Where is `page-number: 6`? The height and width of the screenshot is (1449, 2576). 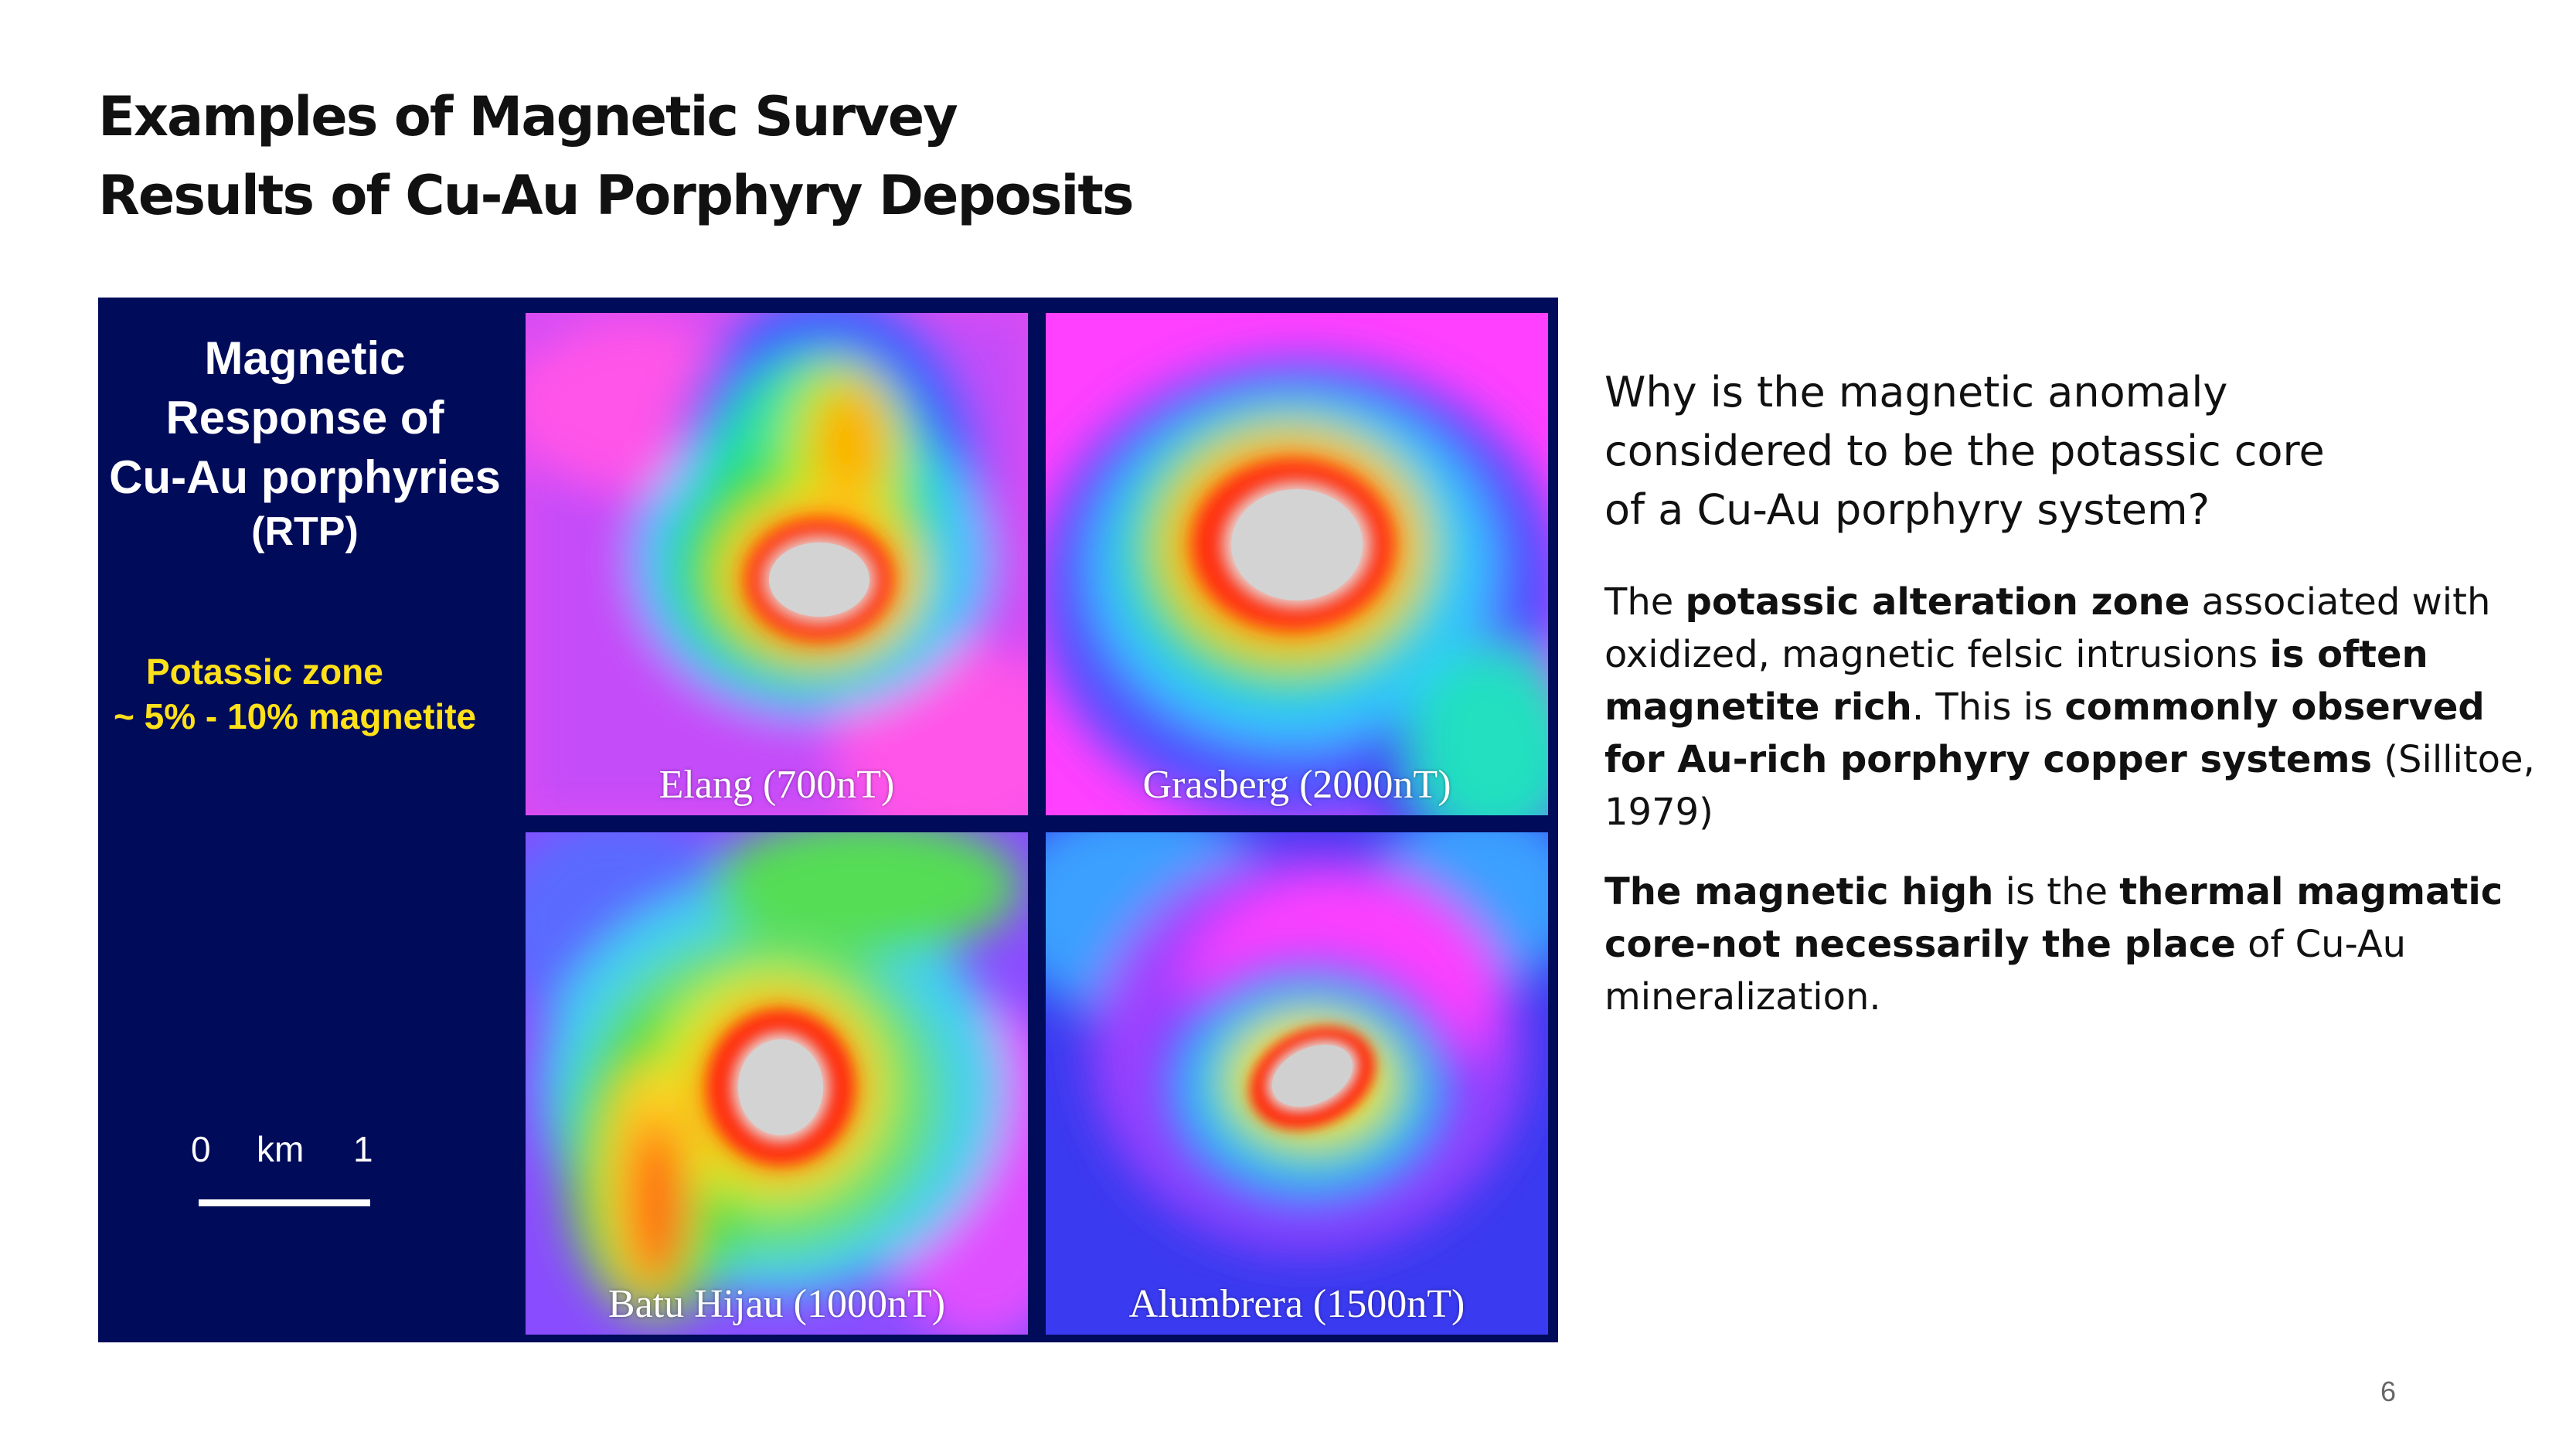
page-number: 6 is located at coordinates (2388, 1391).